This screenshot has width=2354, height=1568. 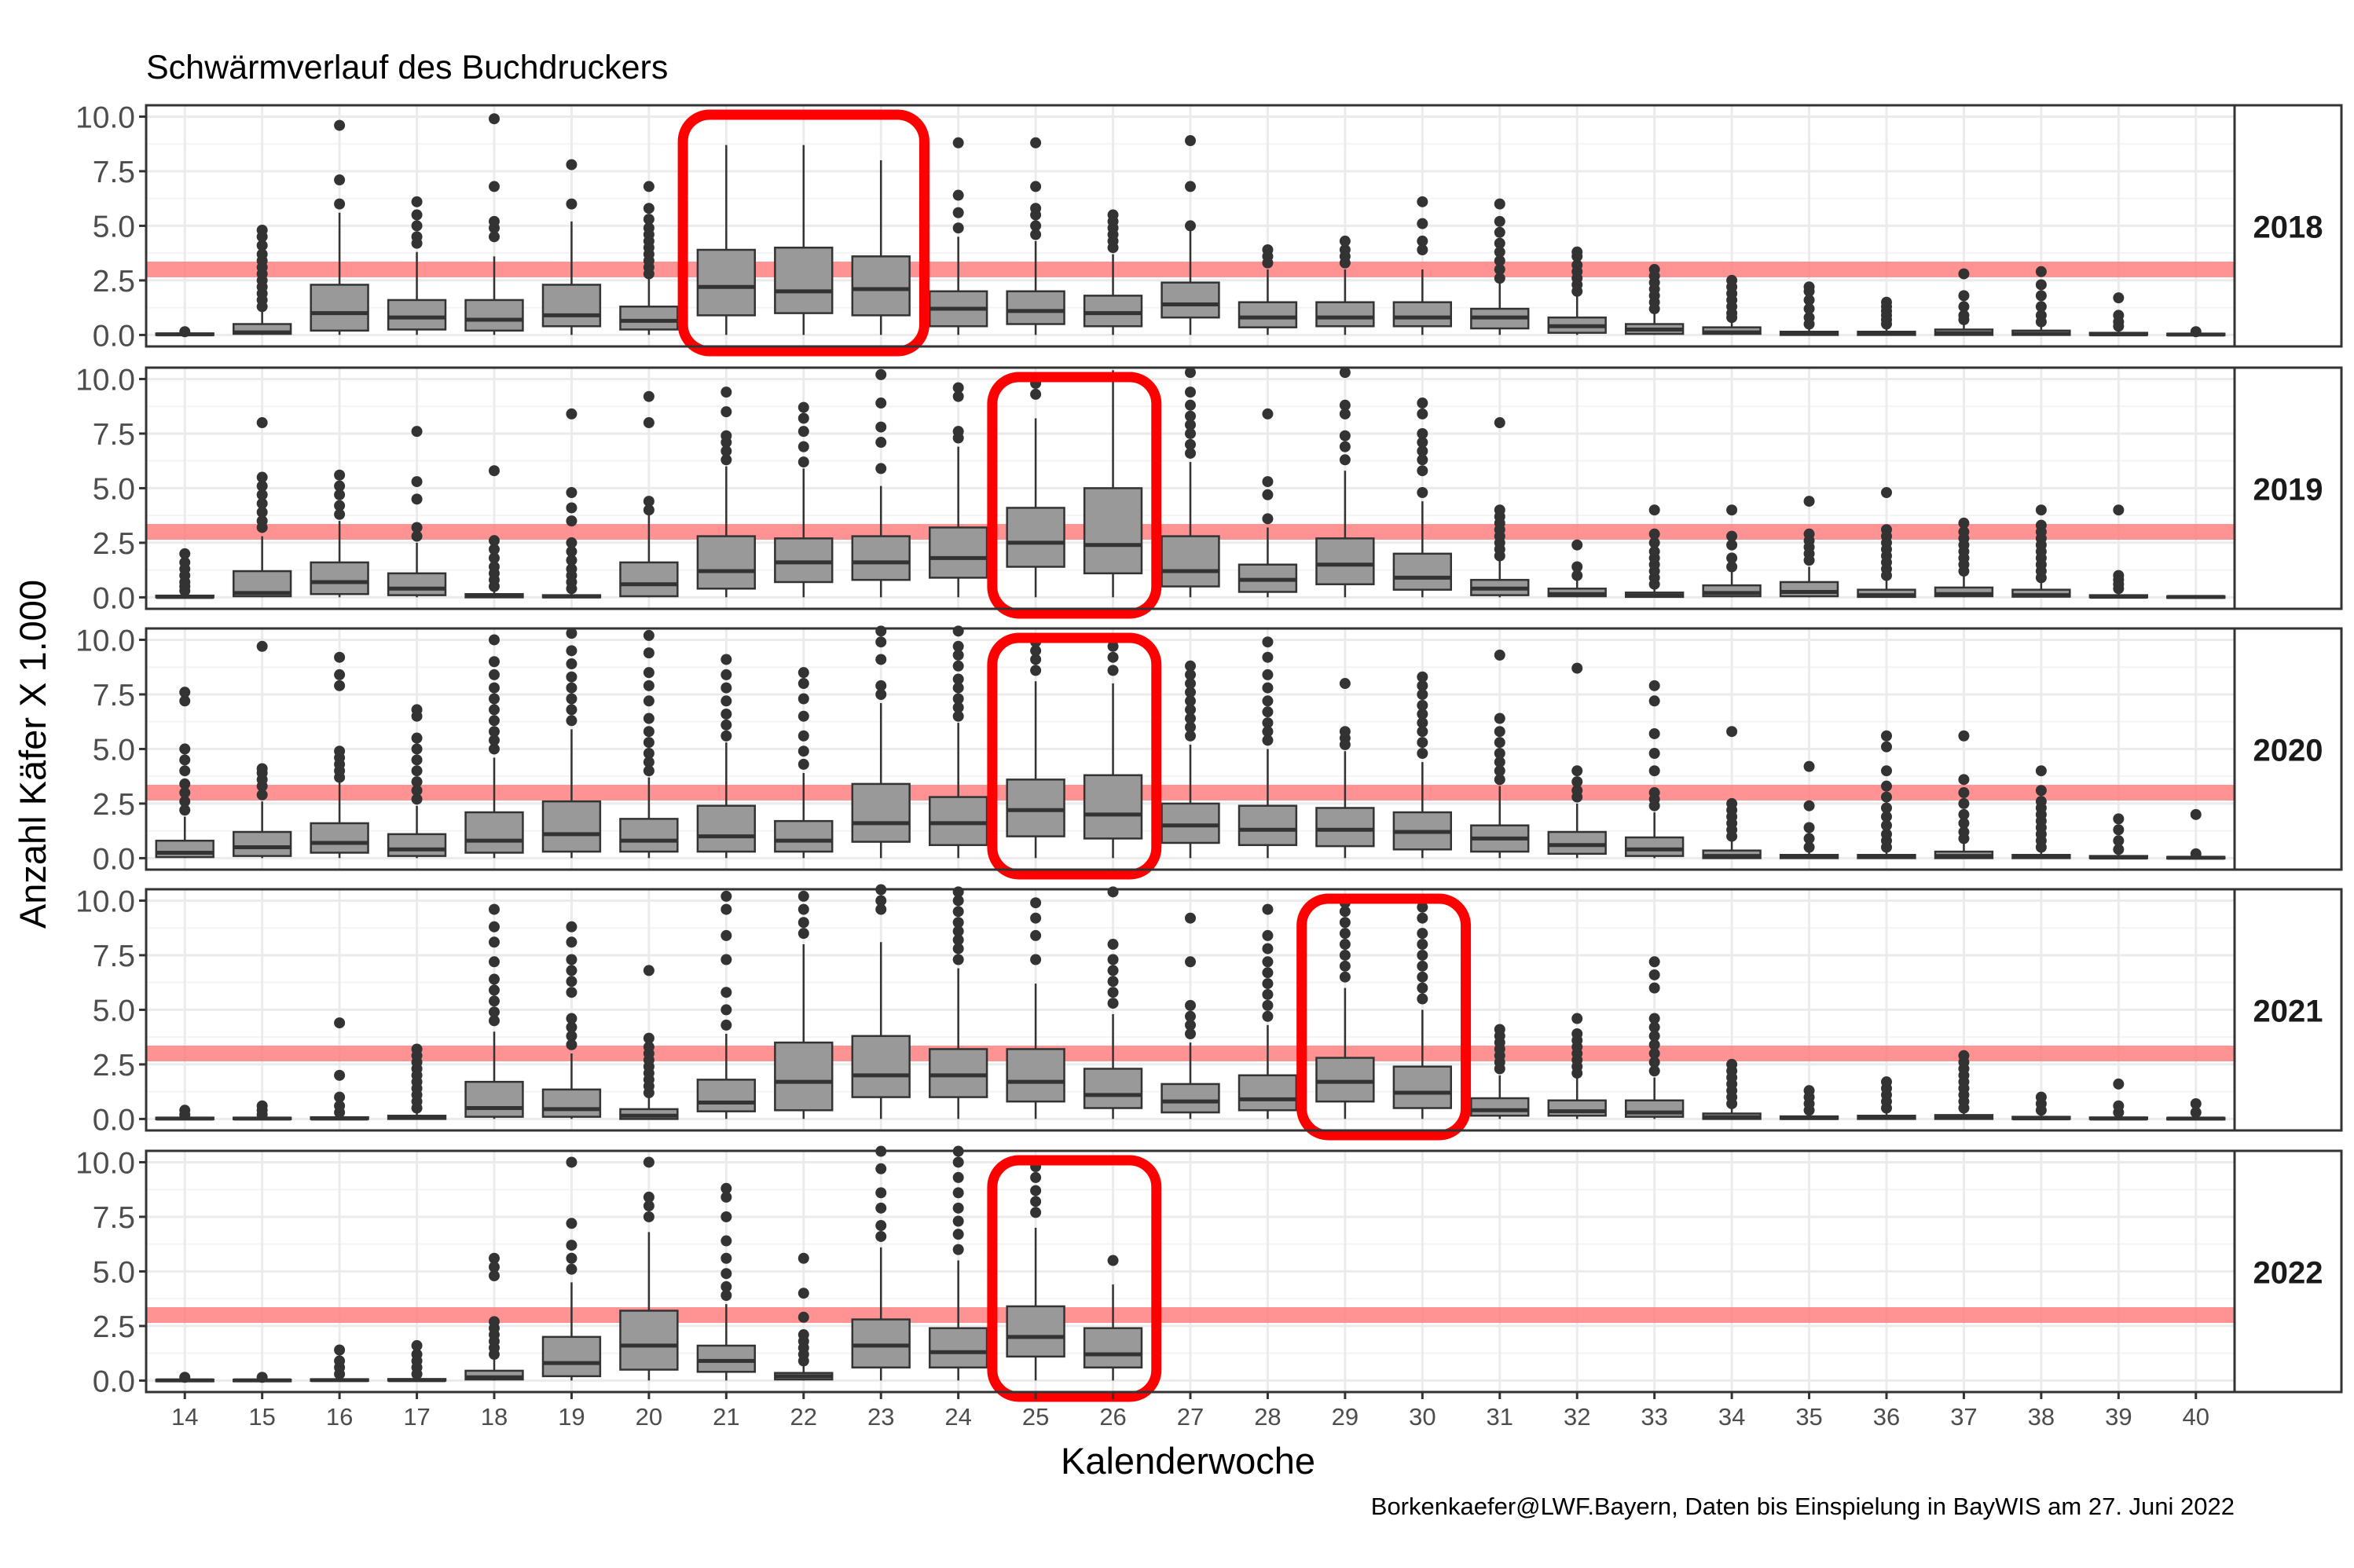 What do you see at coordinates (105, 1163) in the screenshot?
I see `y-tick-label: 10.0` at bounding box center [105, 1163].